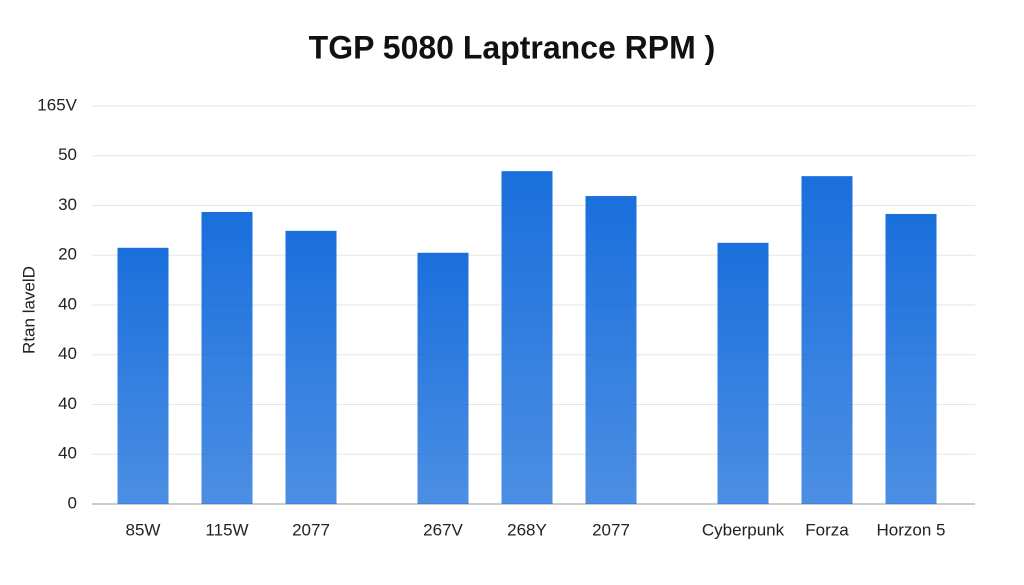 This screenshot has height=585, width=1024. What do you see at coordinates (57, 104) in the screenshot?
I see `y-tick-label: 165V` at bounding box center [57, 104].